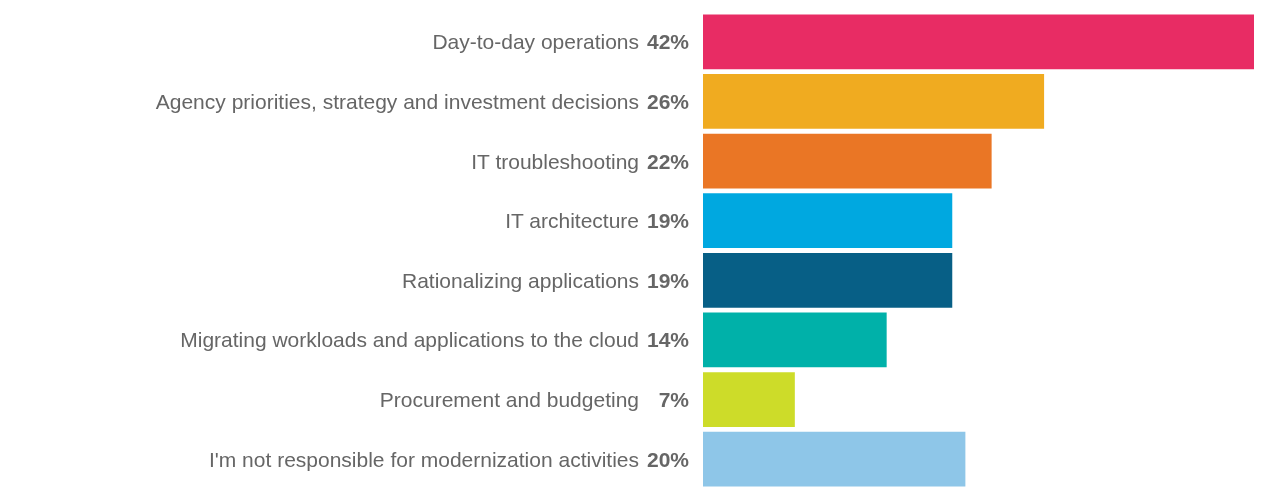  I want to click on y-tick-label: Agency priorities, strategy and investment decisions, so click(397, 101).